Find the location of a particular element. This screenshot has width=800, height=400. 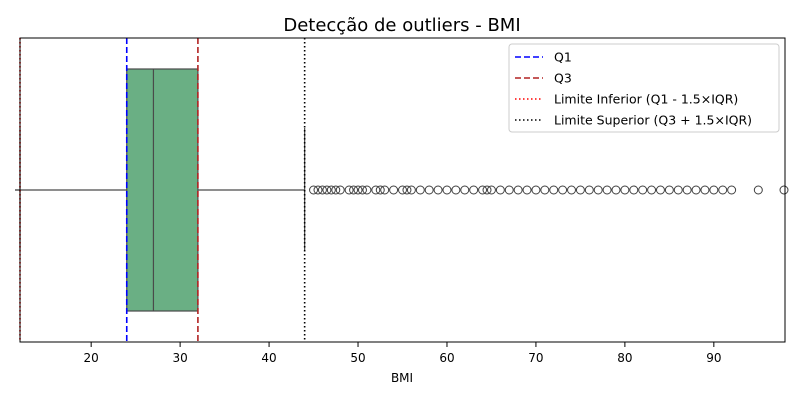

x-tick-label: 80 is located at coordinates (624, 358).